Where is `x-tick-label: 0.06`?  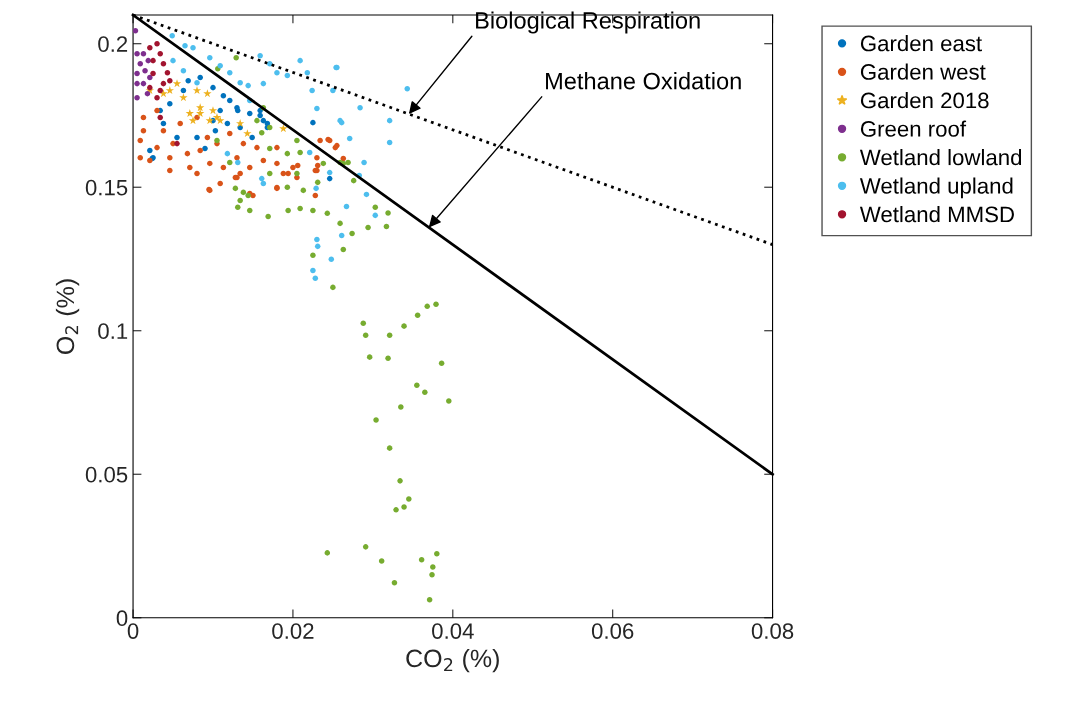 x-tick-label: 0.06 is located at coordinates (612, 631).